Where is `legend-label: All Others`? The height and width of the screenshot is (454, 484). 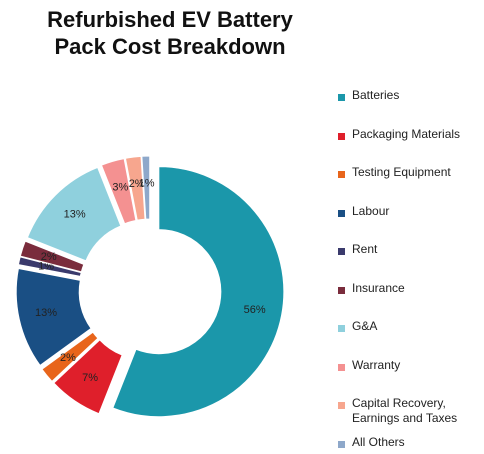 legend-label: All Others is located at coordinates (378, 441).